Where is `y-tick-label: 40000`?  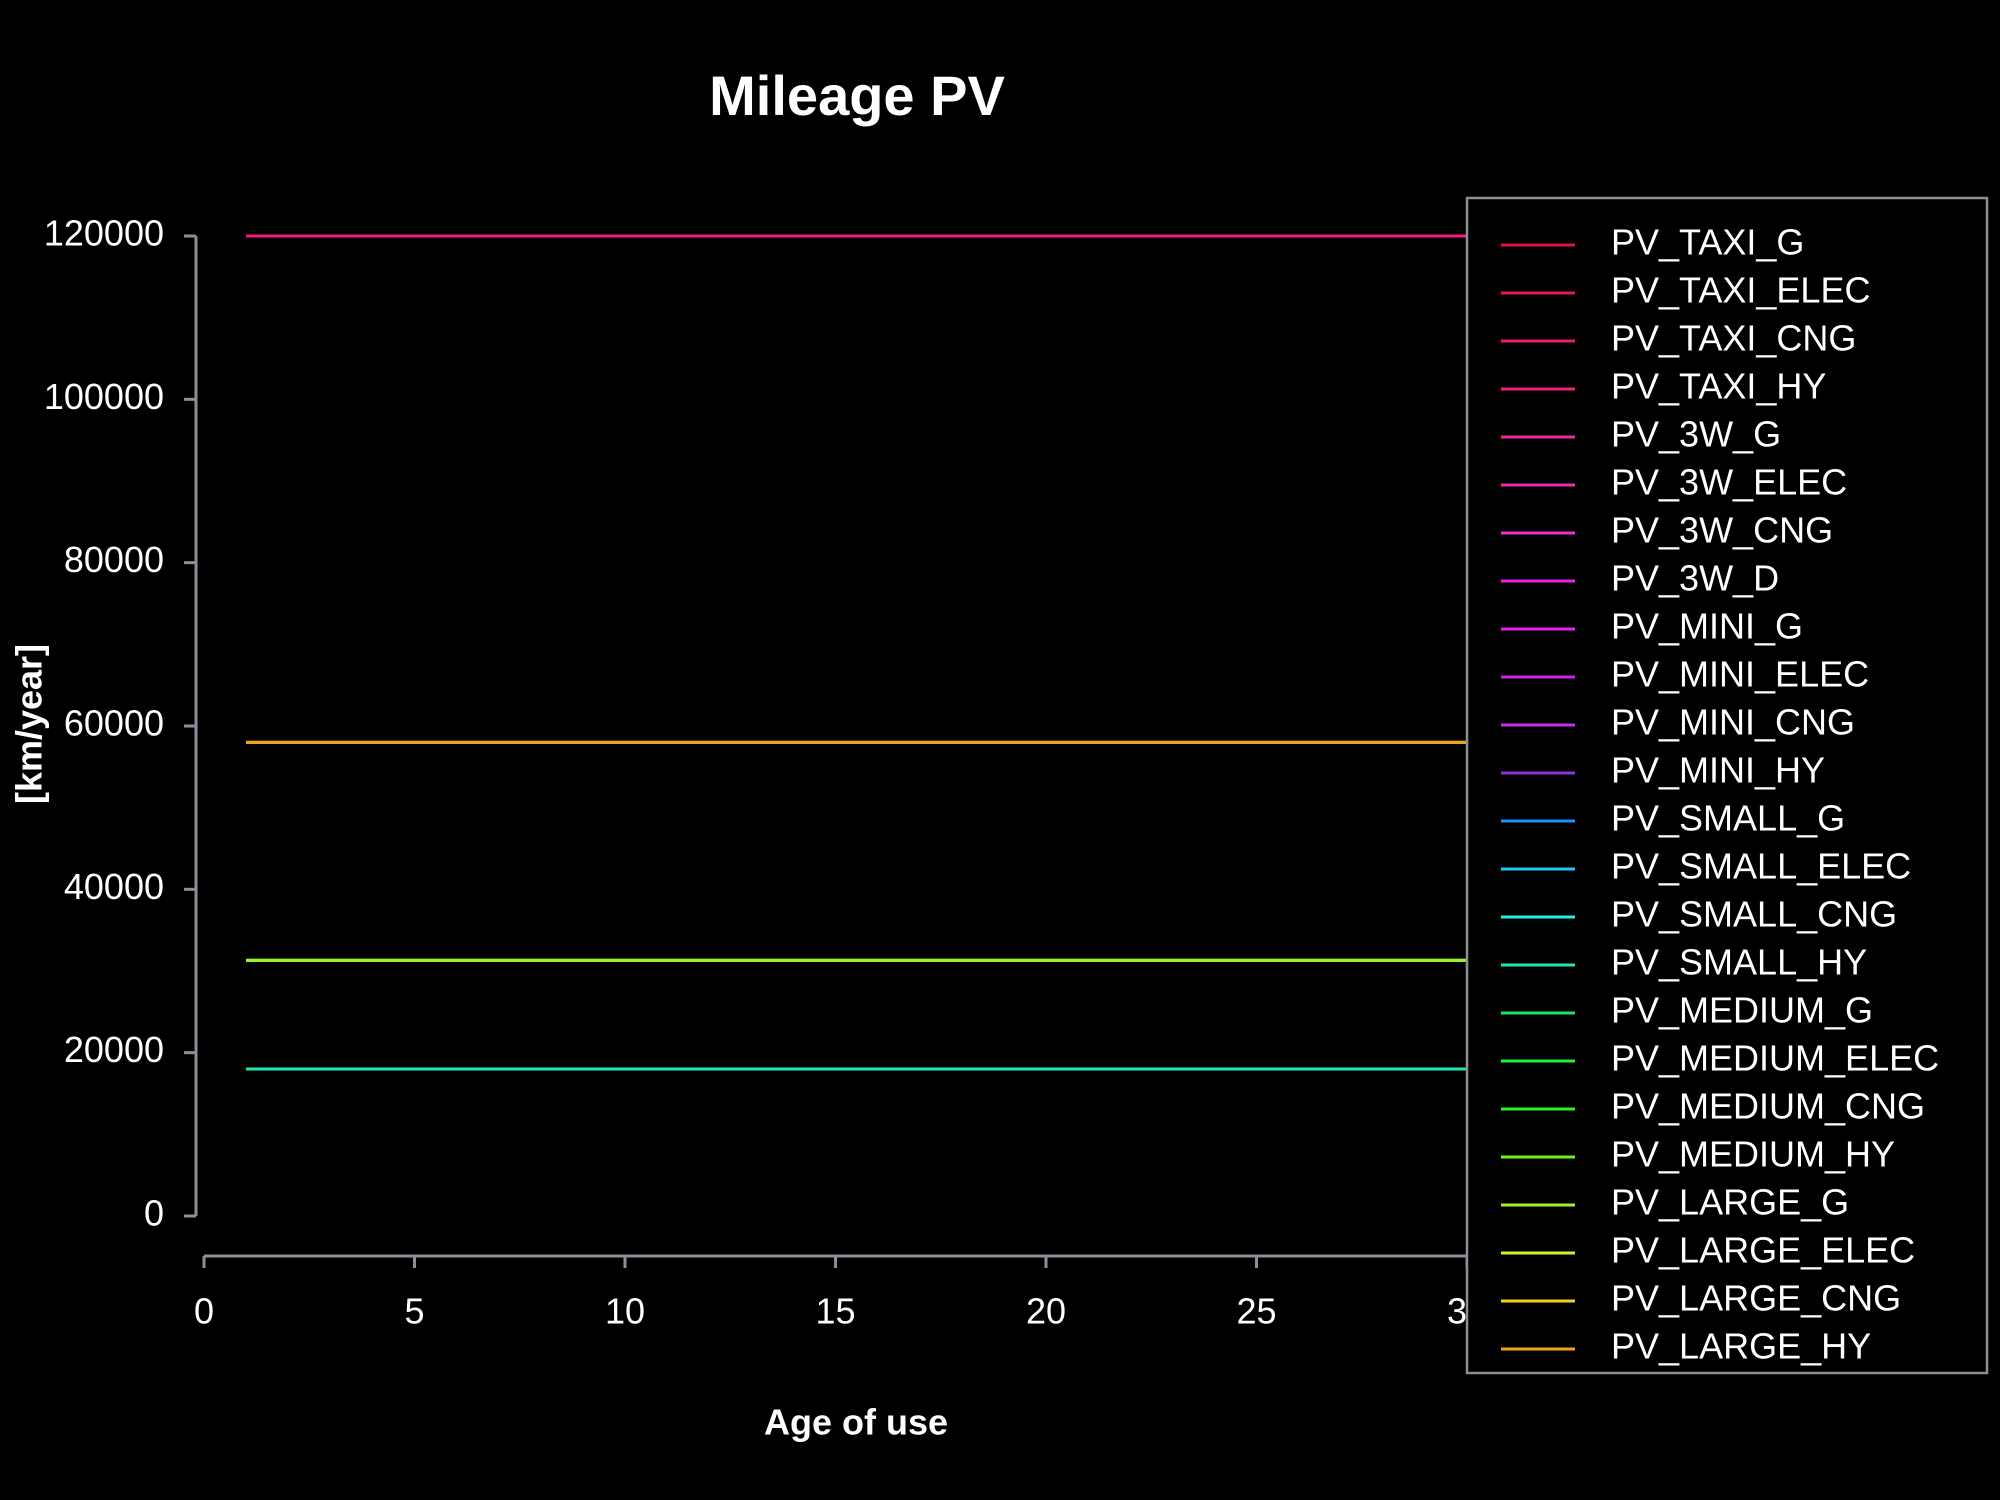 y-tick-label: 40000 is located at coordinates (114, 886).